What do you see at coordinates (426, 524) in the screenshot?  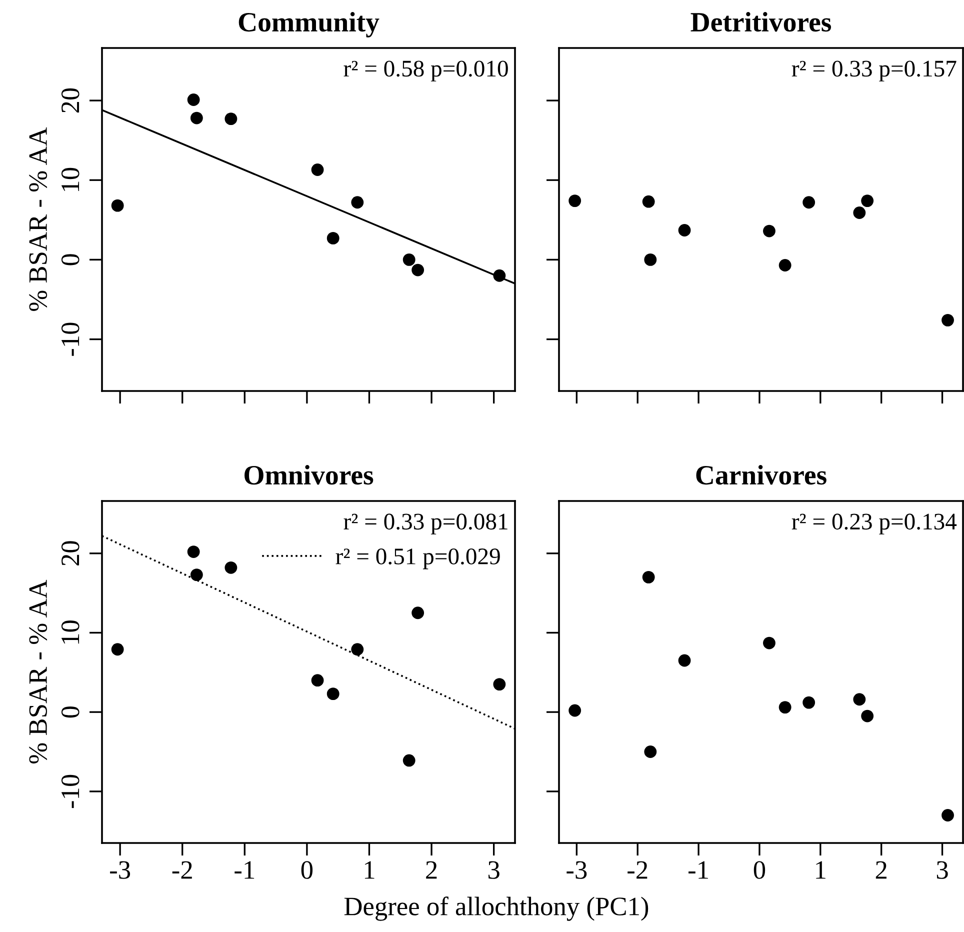 I see `annotation: r² = 0.33 p=0.081` at bounding box center [426, 524].